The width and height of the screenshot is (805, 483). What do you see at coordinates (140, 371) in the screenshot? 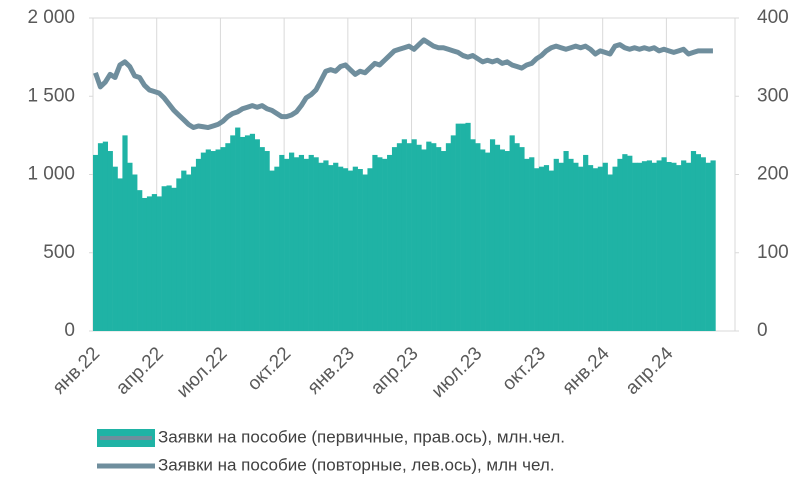
I see `x-tick-label: апр.22` at bounding box center [140, 371].